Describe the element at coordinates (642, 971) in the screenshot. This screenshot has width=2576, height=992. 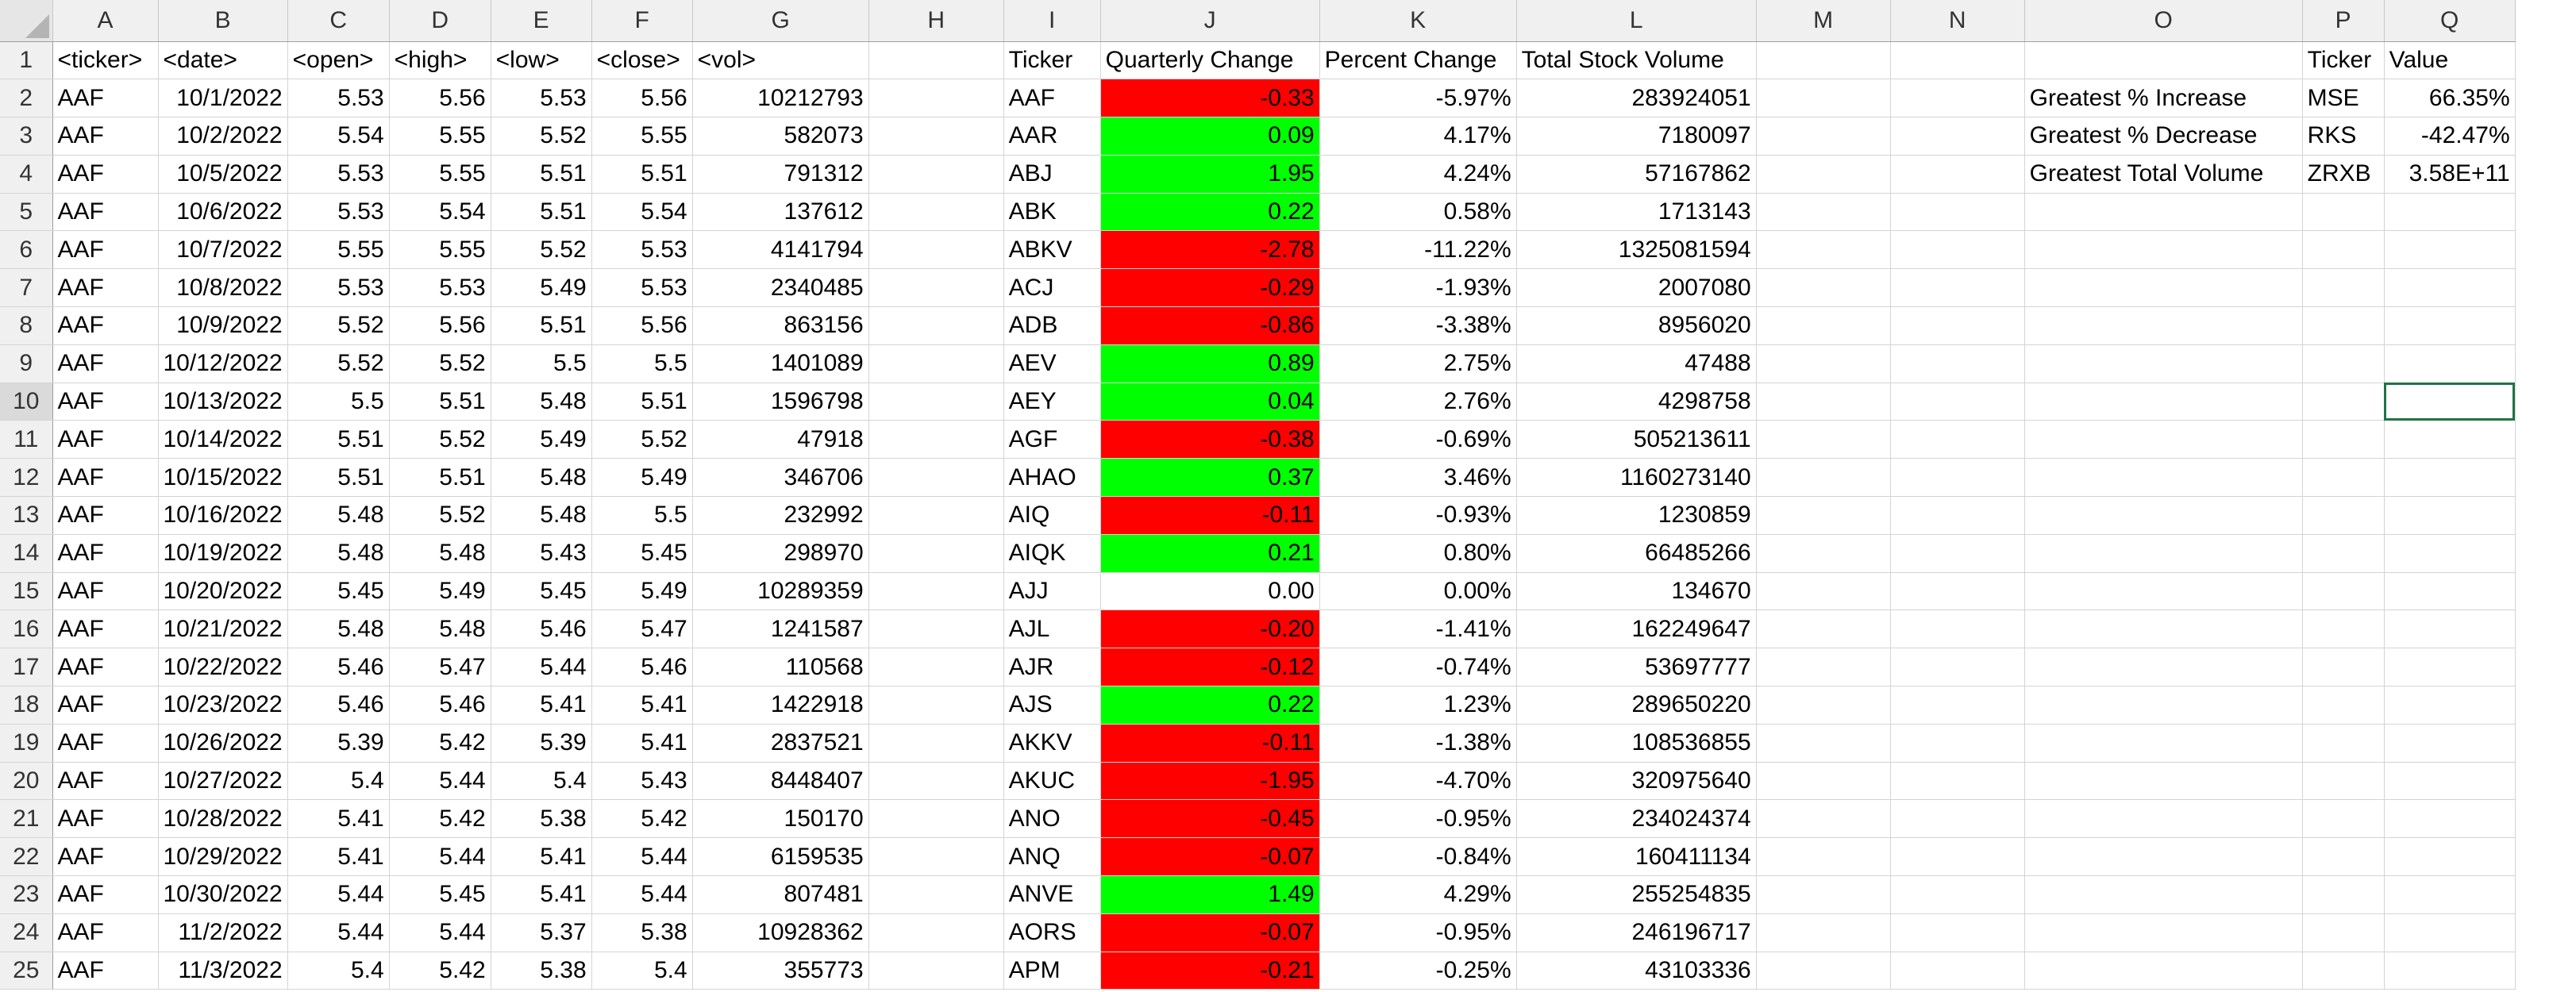
I see `close-cell: 5.4` at that location.